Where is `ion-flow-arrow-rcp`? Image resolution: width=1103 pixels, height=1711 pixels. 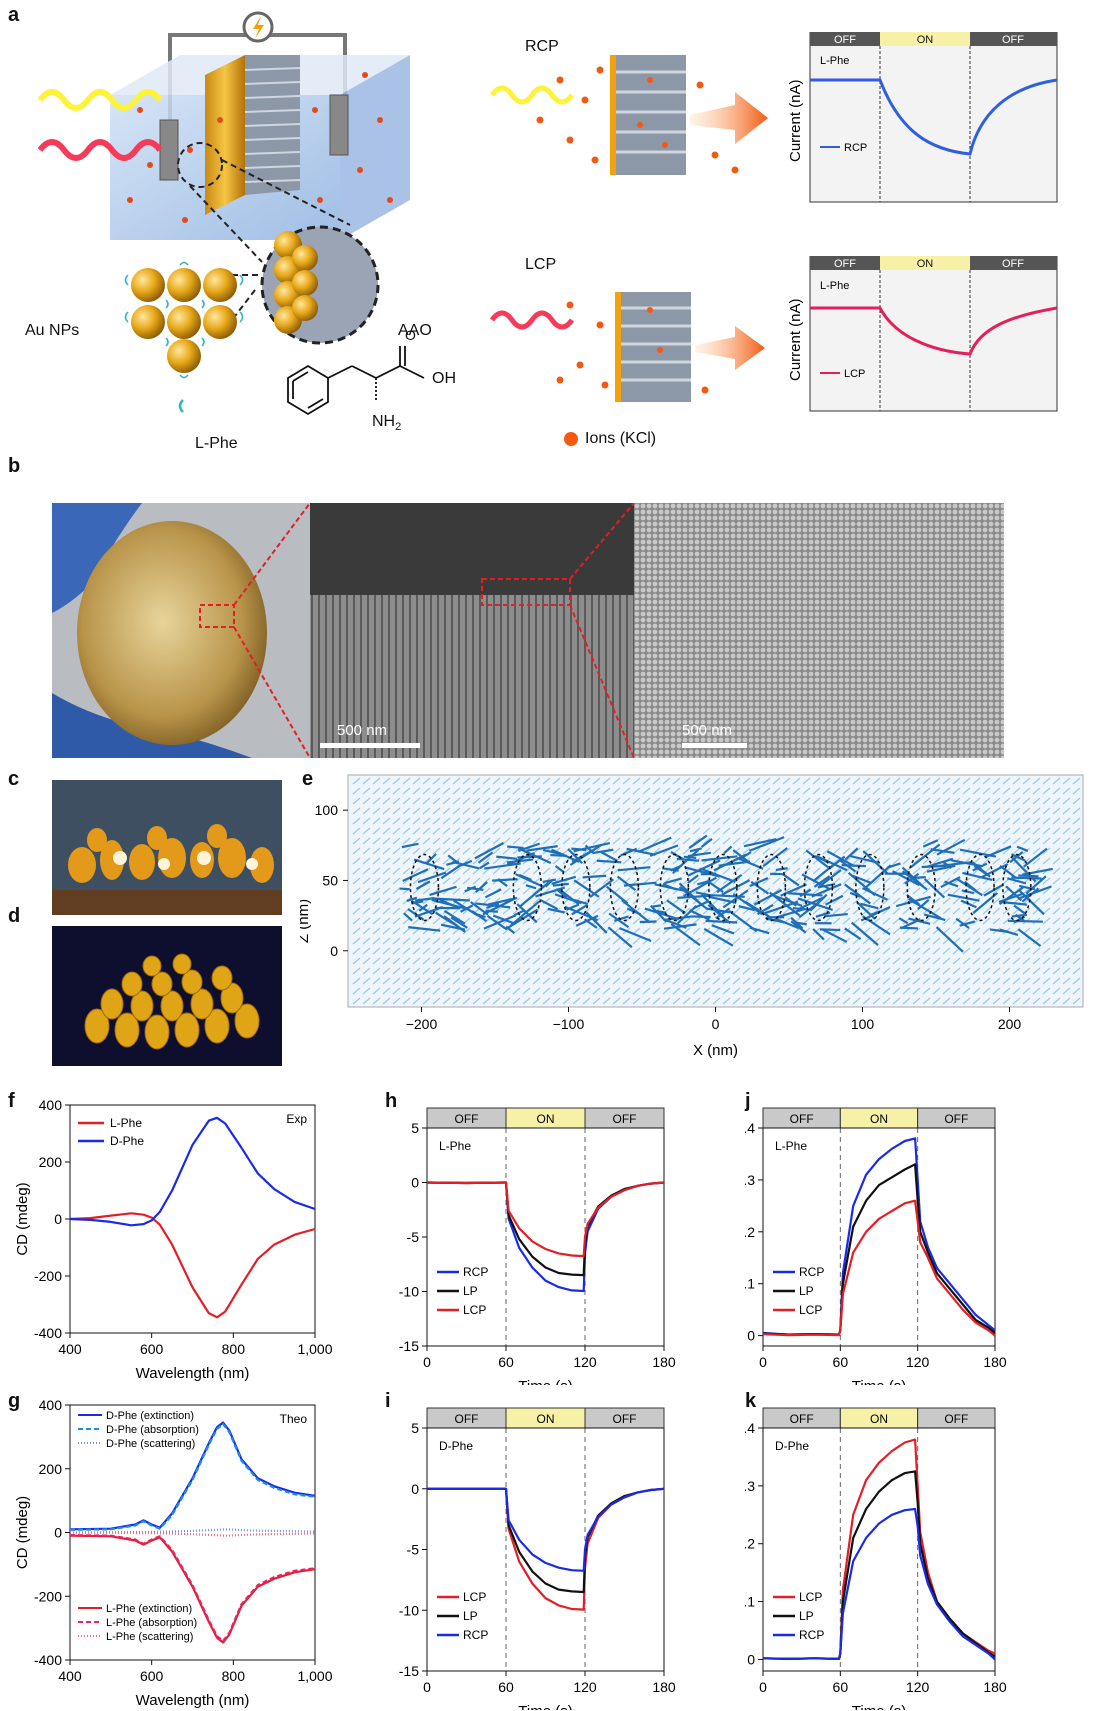 ion-flow-arrow-rcp is located at coordinates (729, 118).